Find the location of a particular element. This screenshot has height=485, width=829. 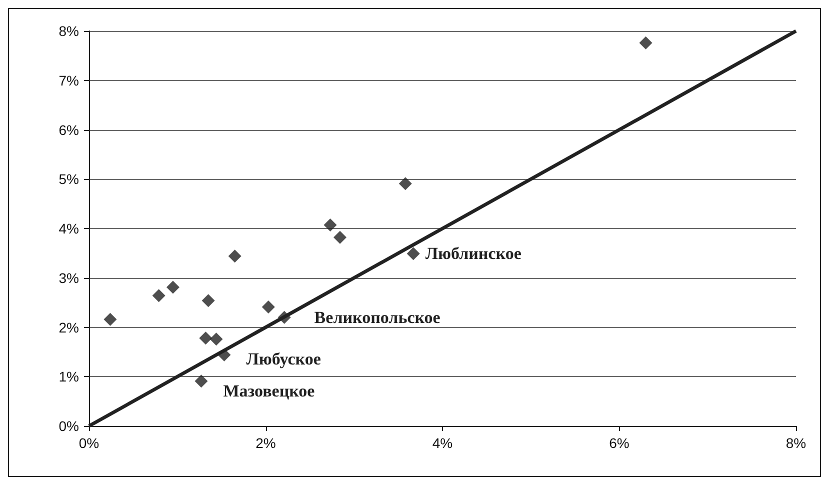

y-tick-label: 3% is located at coordinates (68, 278).